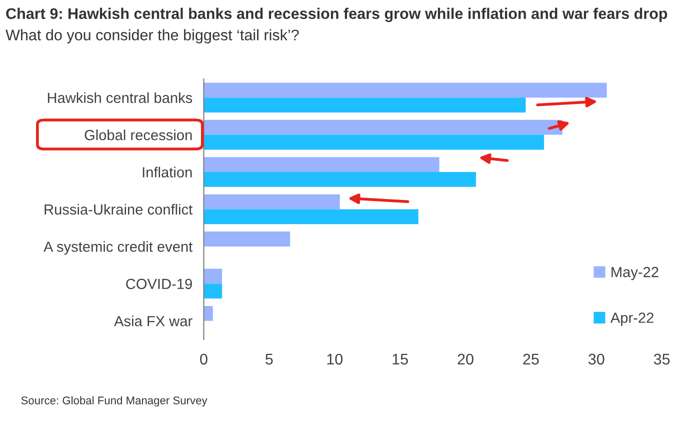 The height and width of the screenshot is (427, 693). Describe the element at coordinates (466, 359) in the screenshot. I see `x-tick-label: 20` at that location.